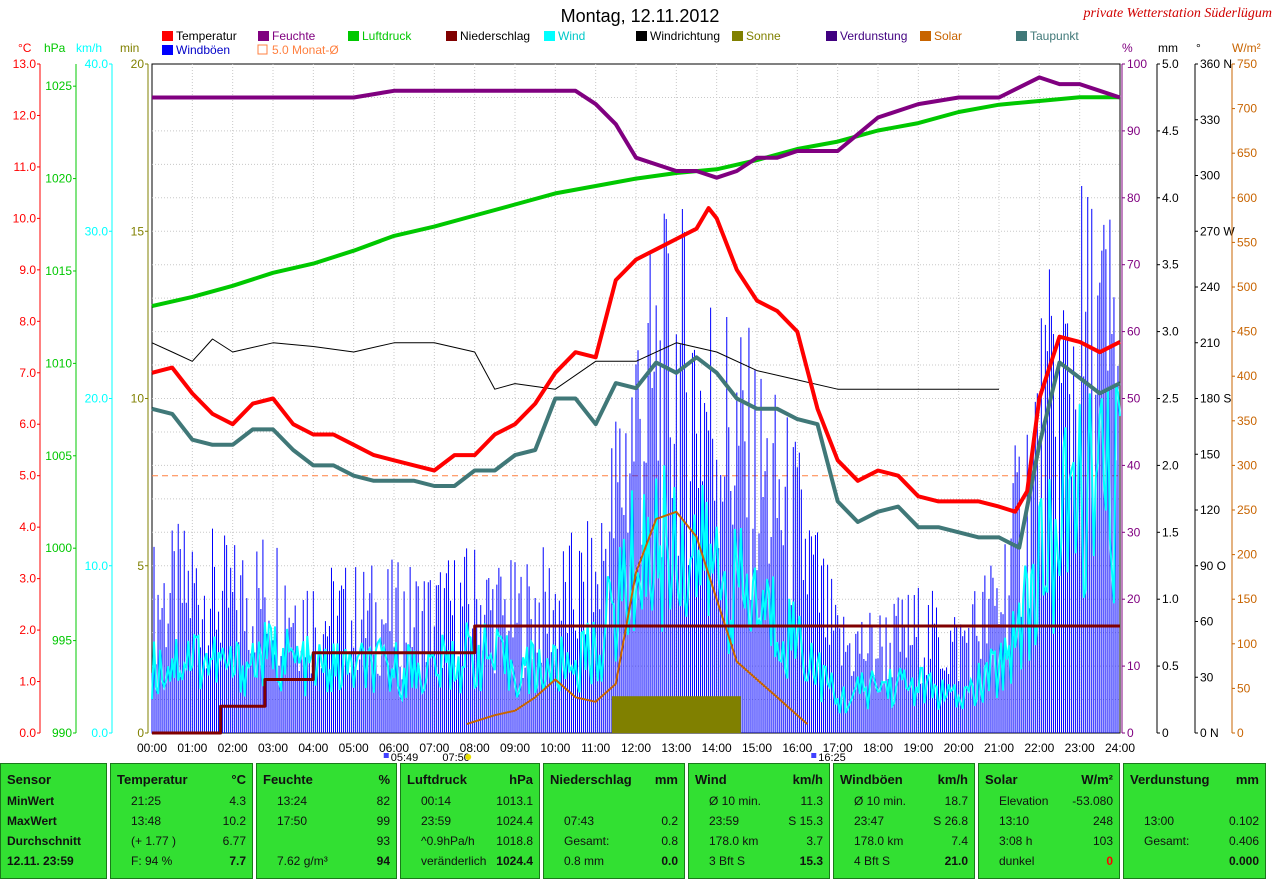 The image size is (1280, 882). I want to click on sunrise-label: 05:49, so click(405, 757).